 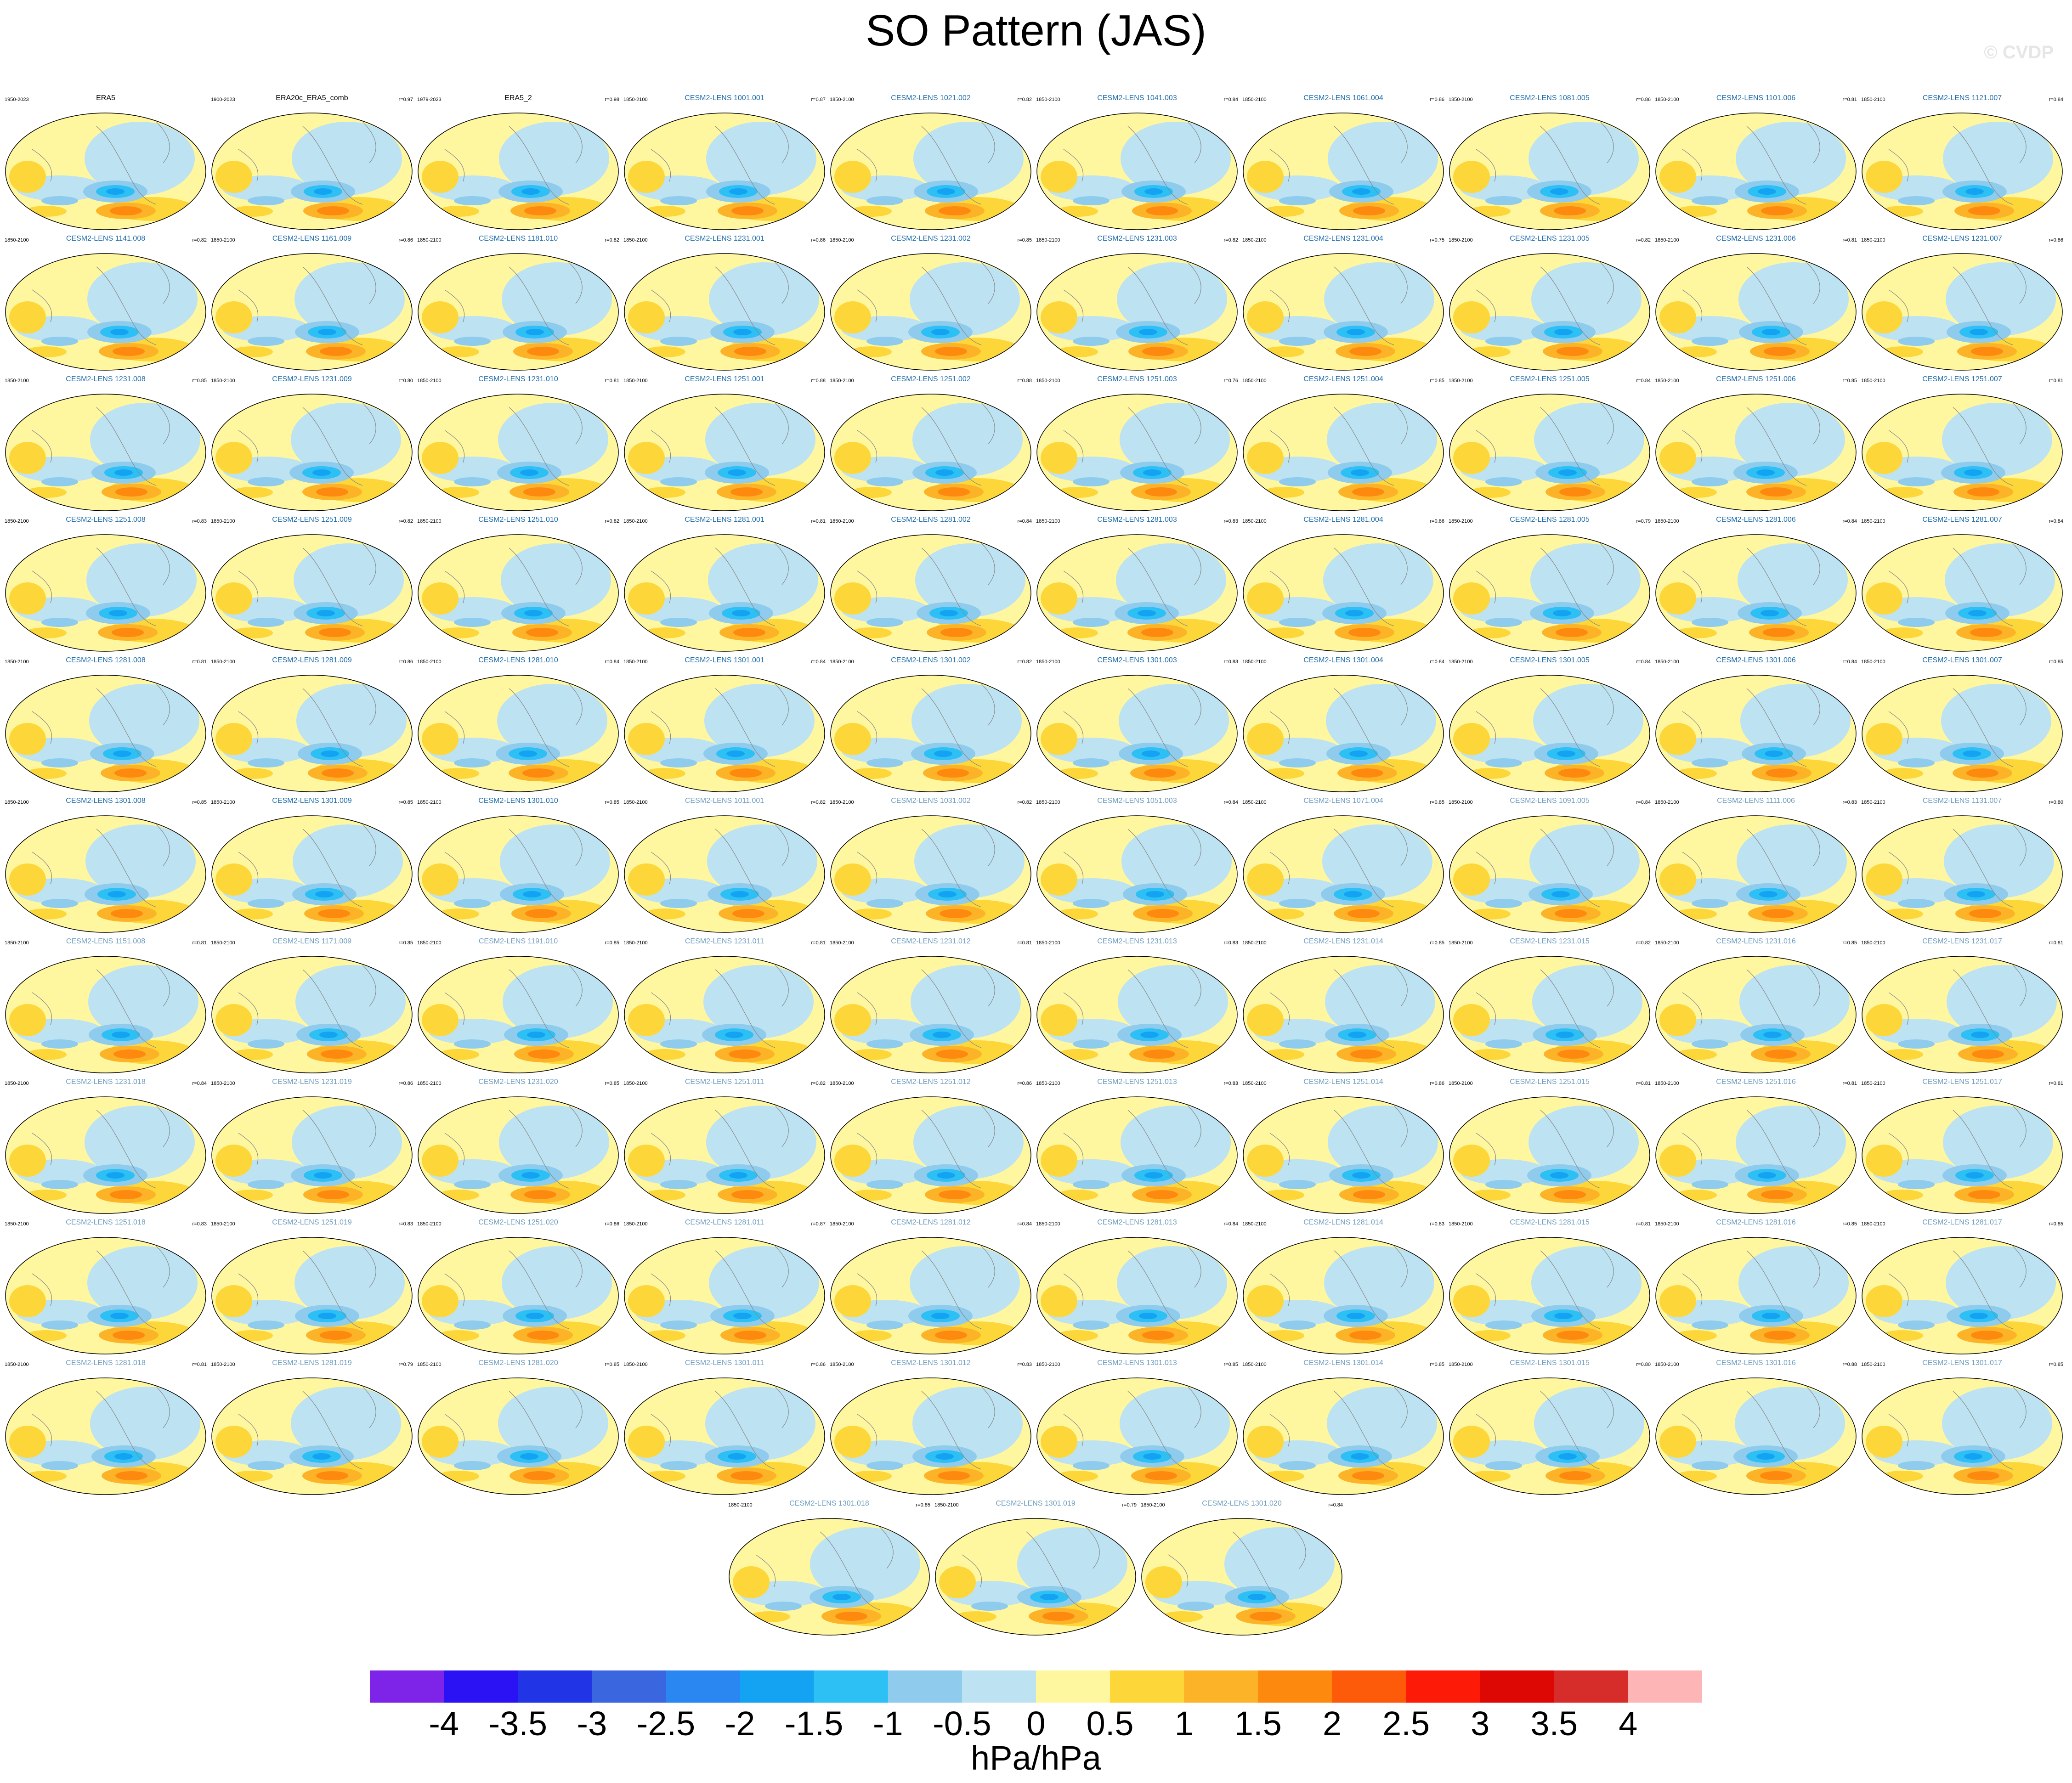 What do you see at coordinates (1137, 1222) in the screenshot?
I see `panel-title: CESM2-LENS 1281.013` at bounding box center [1137, 1222].